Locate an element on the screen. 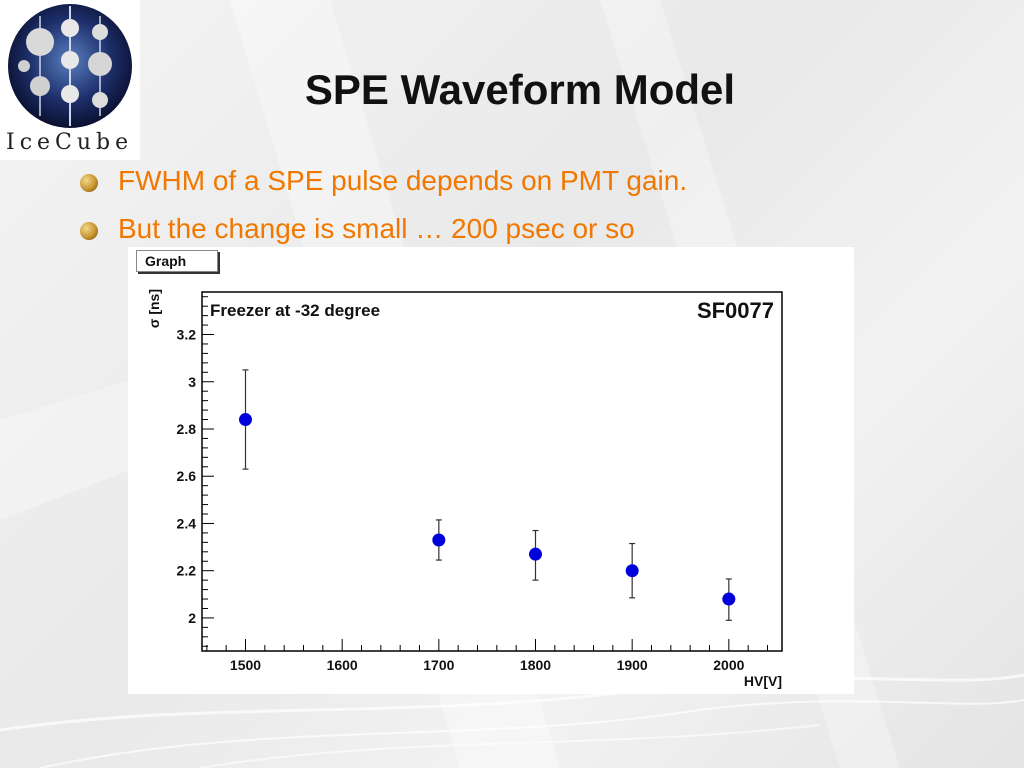 The image size is (1024, 768). chart-subtitle: SF0077 is located at coordinates (735, 310).